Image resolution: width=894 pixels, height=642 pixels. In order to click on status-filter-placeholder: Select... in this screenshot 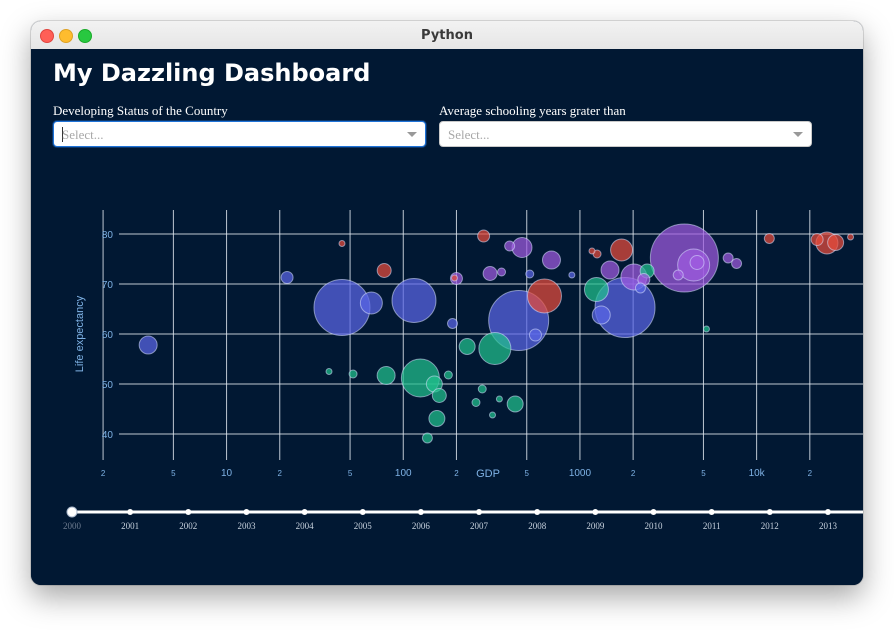, I will do `click(83, 134)`.